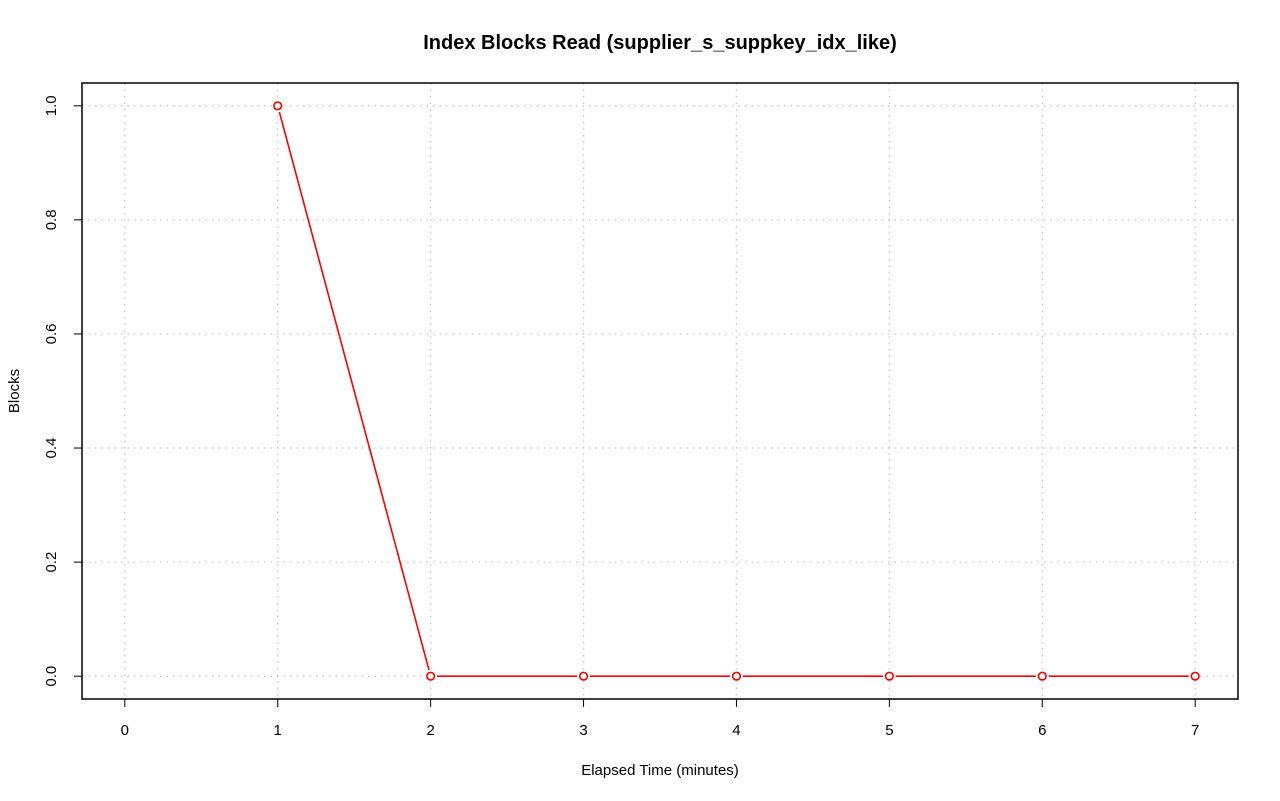  I want to click on x-tick-label: 3, so click(583, 730).